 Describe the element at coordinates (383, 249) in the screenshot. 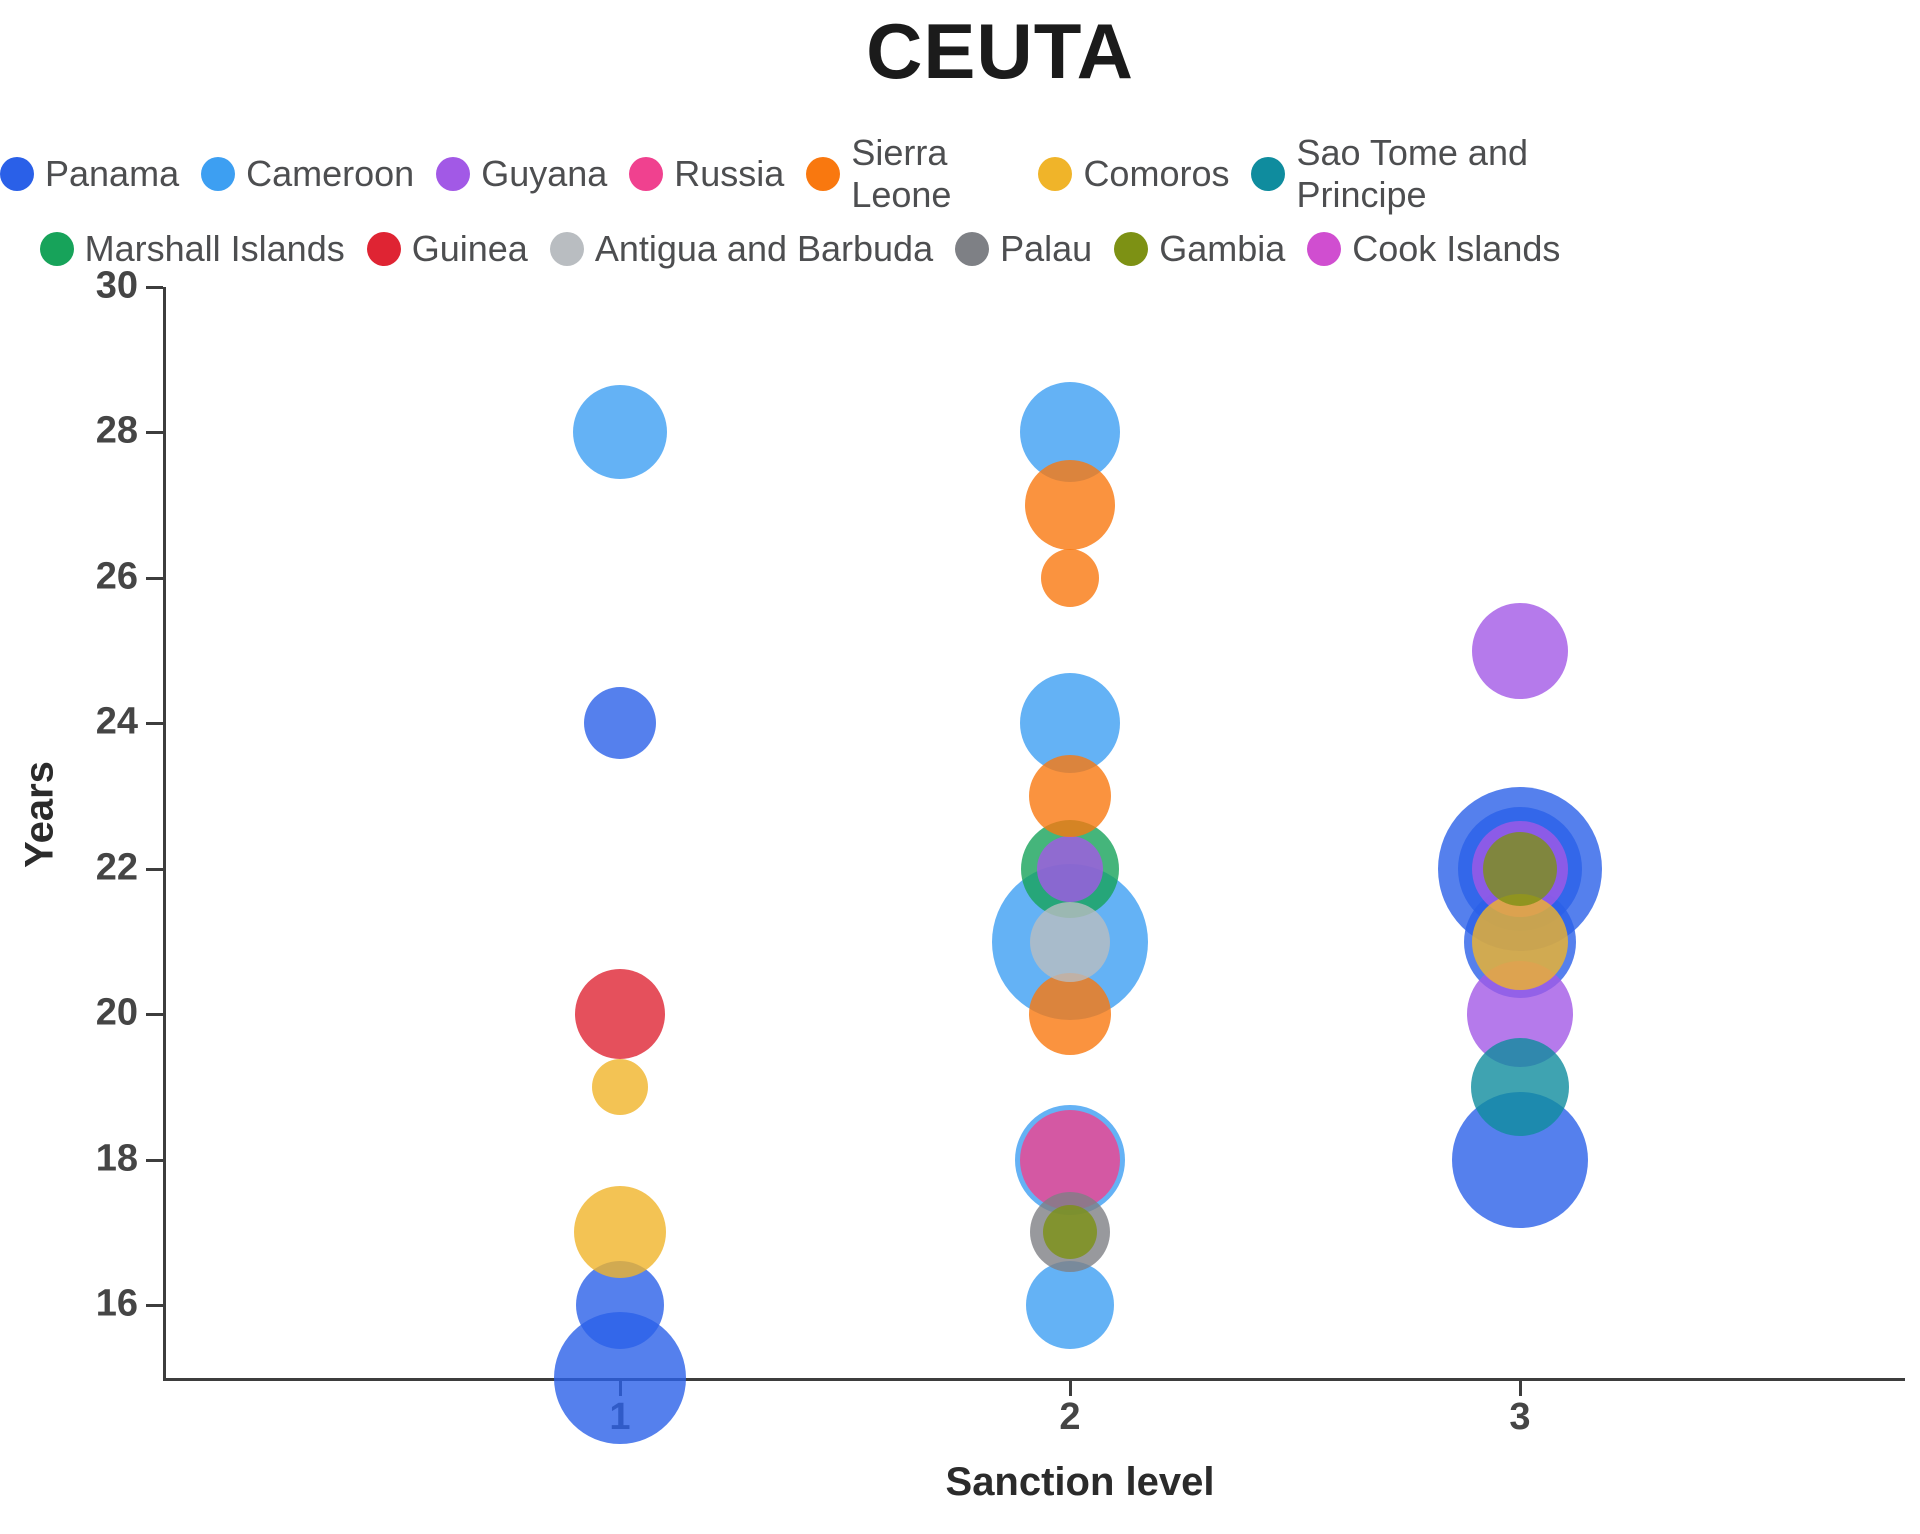

I see `legend-swatch-guinea` at that location.